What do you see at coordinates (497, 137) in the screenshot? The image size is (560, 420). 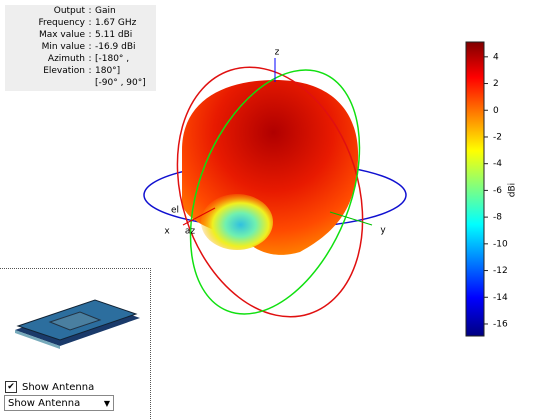 I see `colorbar-tick-label: -2` at bounding box center [497, 137].